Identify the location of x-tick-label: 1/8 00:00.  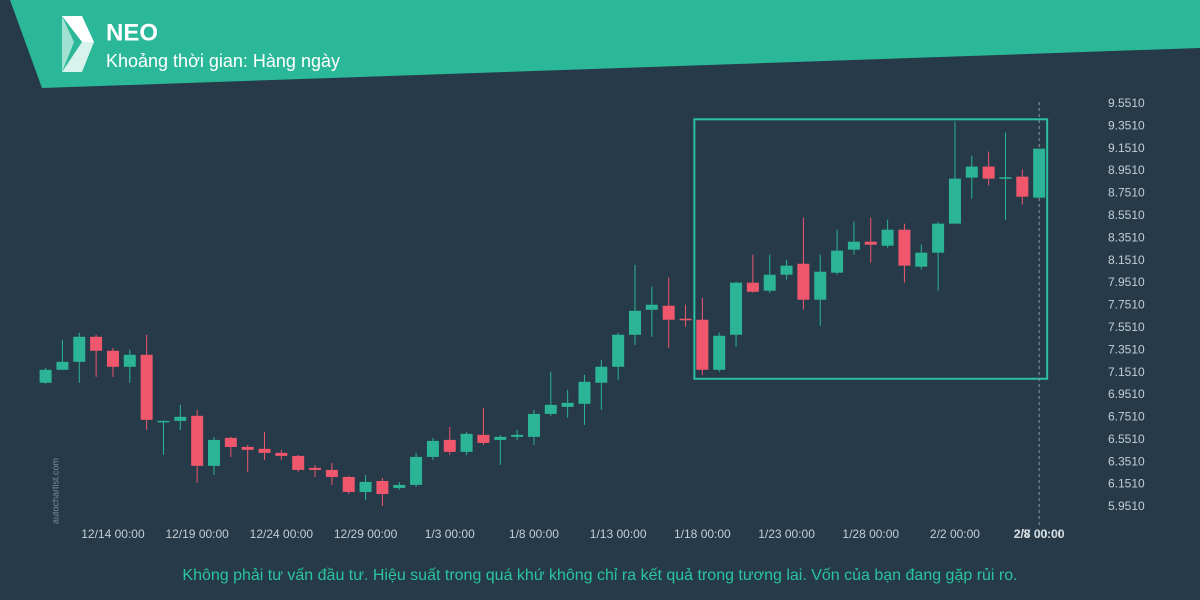
(534, 534).